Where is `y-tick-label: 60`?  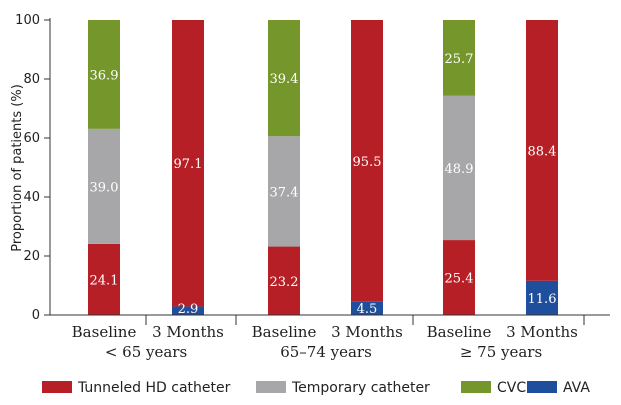
y-tick-label: 60 is located at coordinates (31, 138).